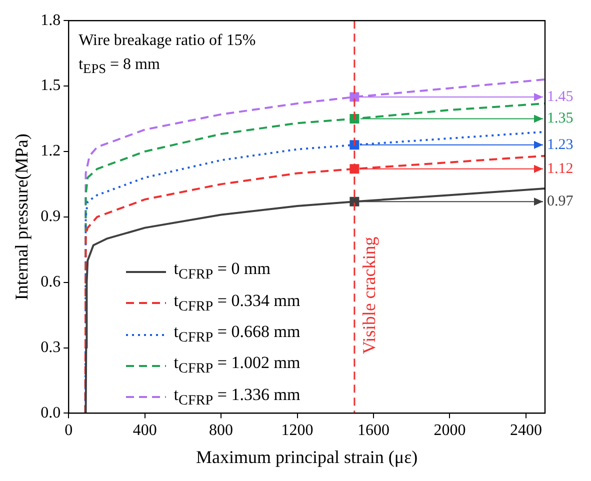 The height and width of the screenshot is (481, 591). I want to click on data-label: 0.97, so click(560, 202).